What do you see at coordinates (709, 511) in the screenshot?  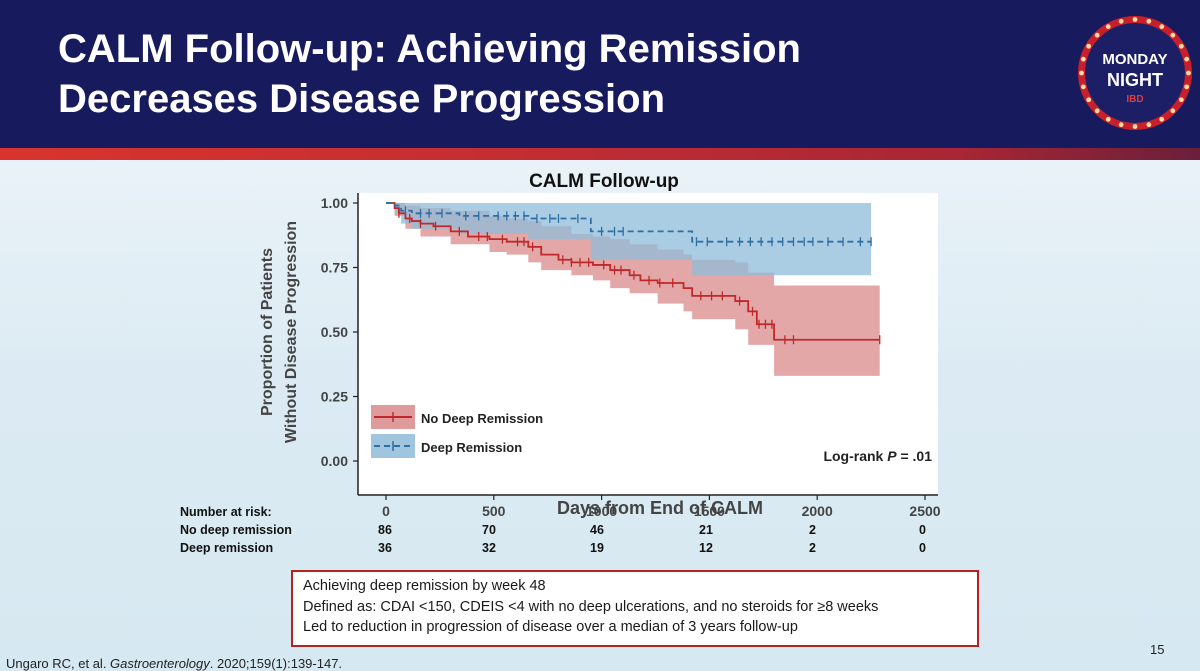 I see `x-tick-label: 1500` at bounding box center [709, 511].